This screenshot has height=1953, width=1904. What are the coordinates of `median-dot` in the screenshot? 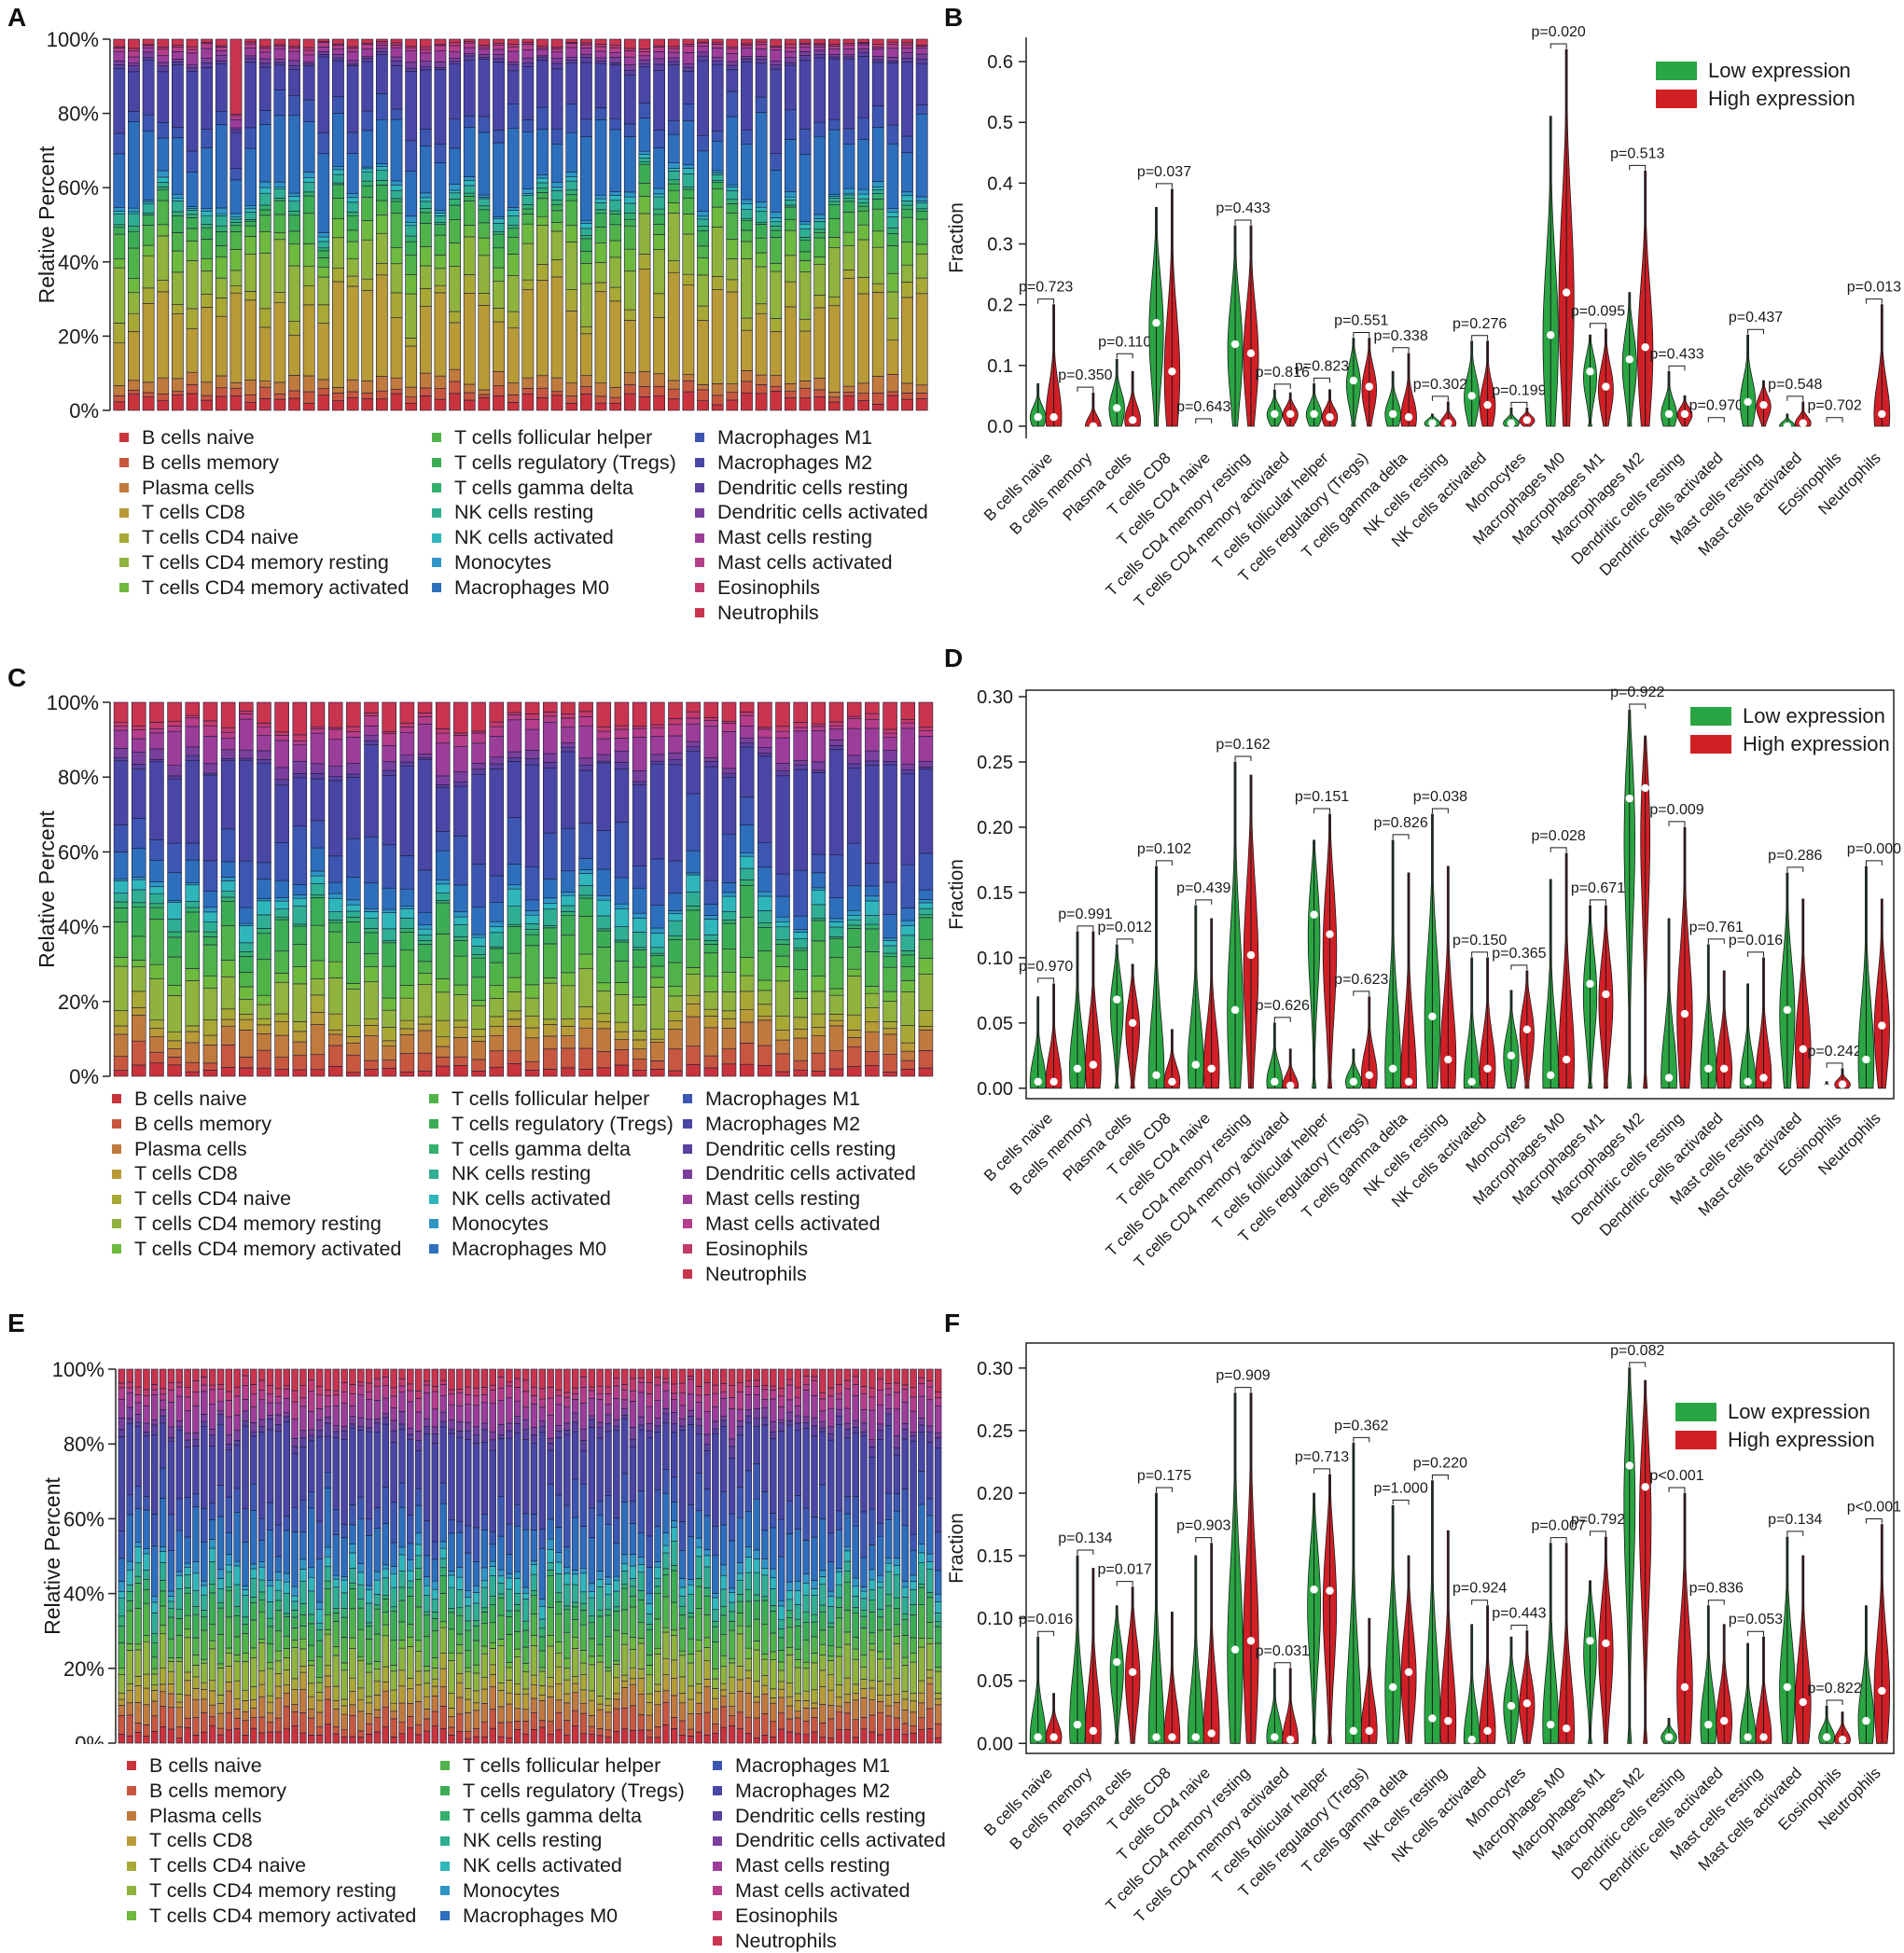 It's located at (1196, 1064).